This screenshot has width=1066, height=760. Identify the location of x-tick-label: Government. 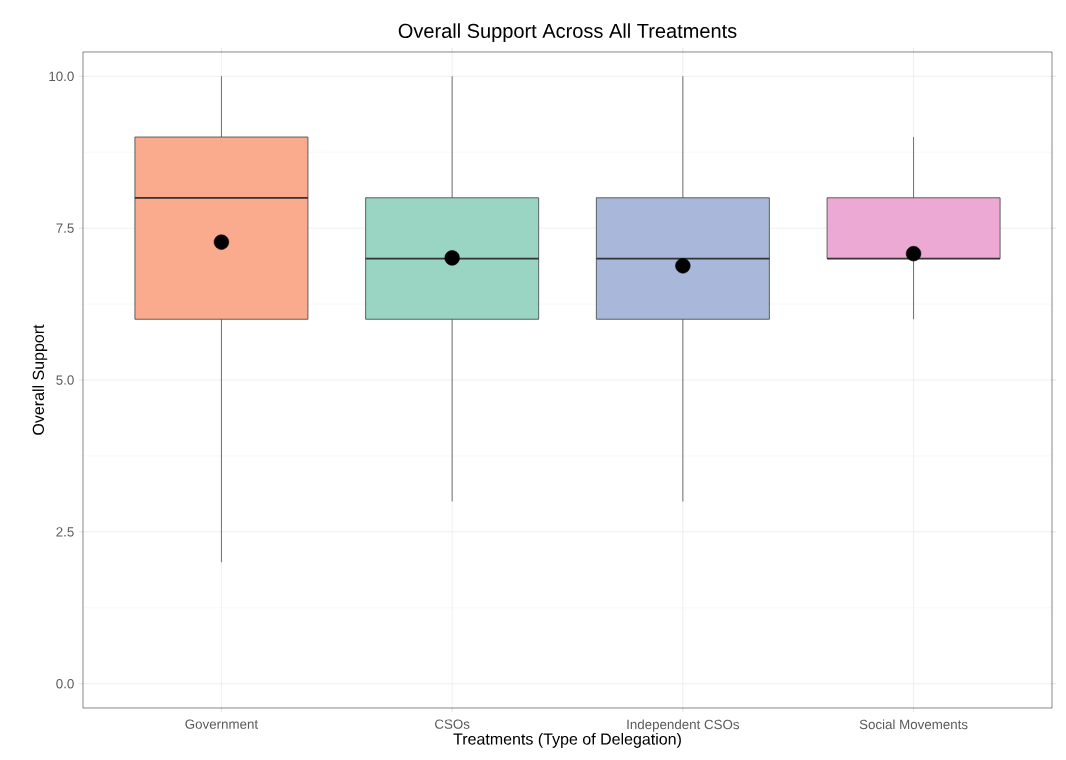
(222, 724).